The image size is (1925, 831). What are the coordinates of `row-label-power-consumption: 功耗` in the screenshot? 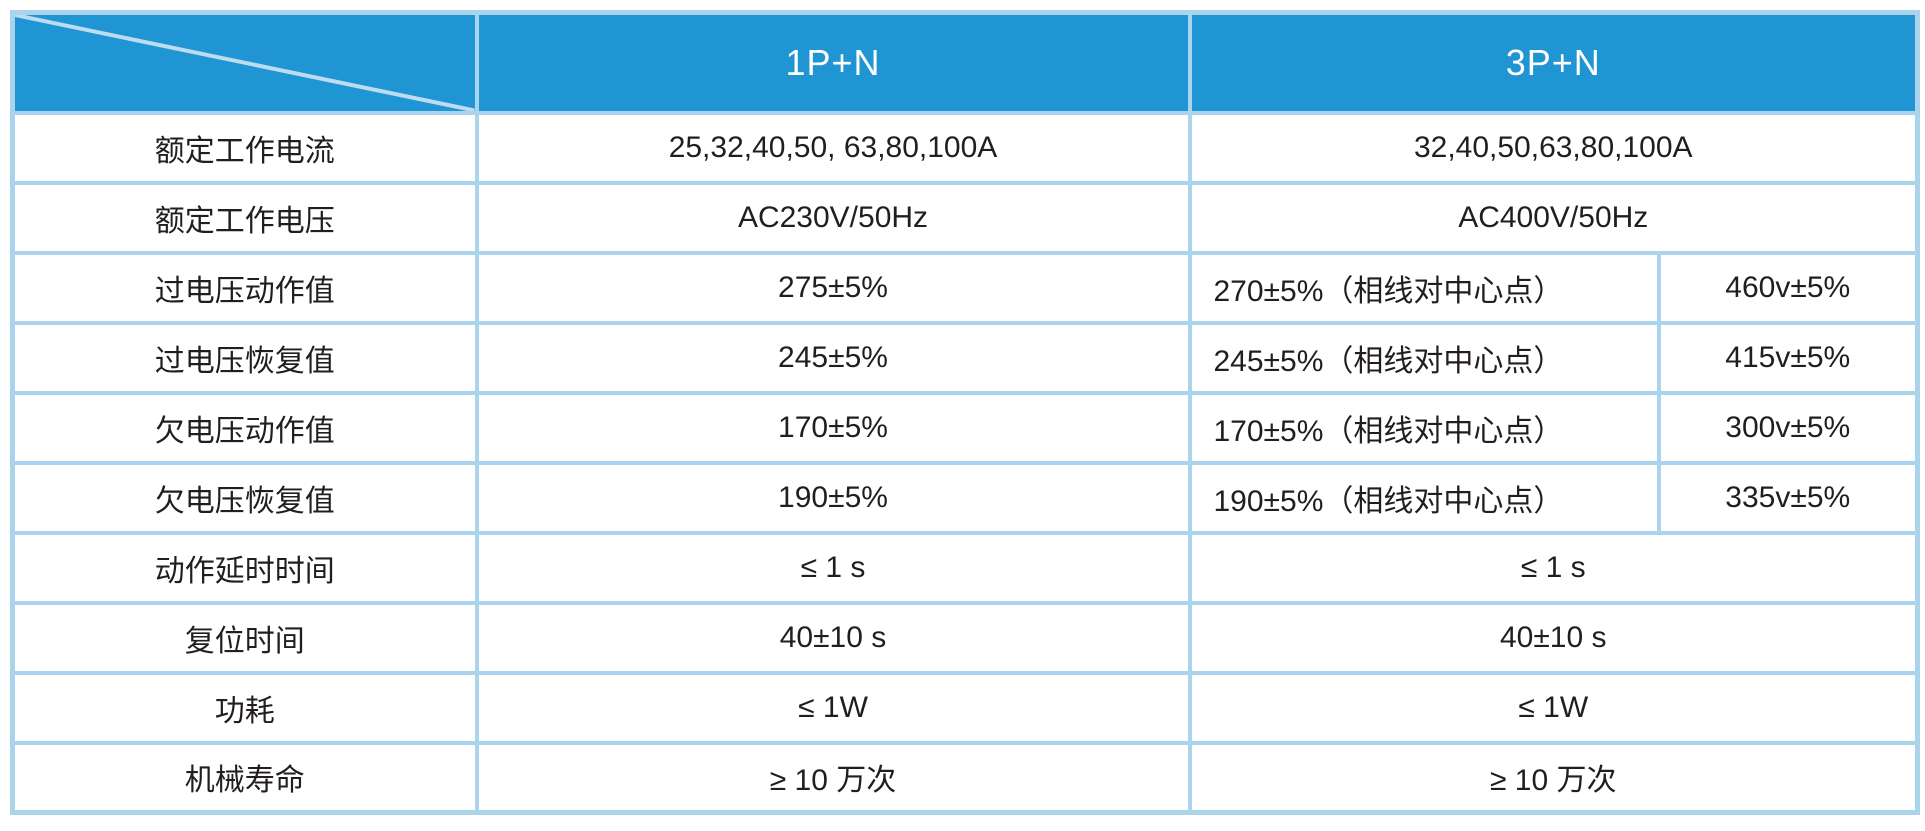 It's located at (244, 707).